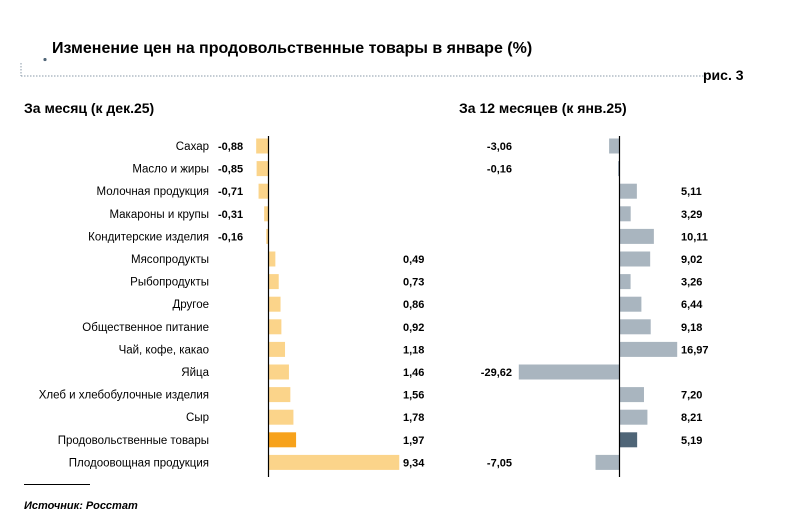  Describe the element at coordinates (139, 463) in the screenshot. I see `category-label: Плодоовощная продукция` at that location.